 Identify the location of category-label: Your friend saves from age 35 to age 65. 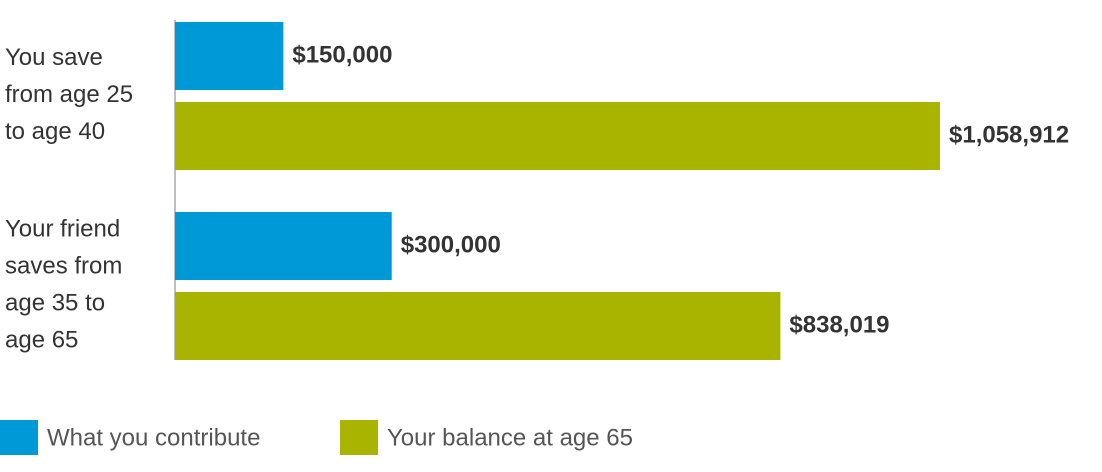
(63, 285).